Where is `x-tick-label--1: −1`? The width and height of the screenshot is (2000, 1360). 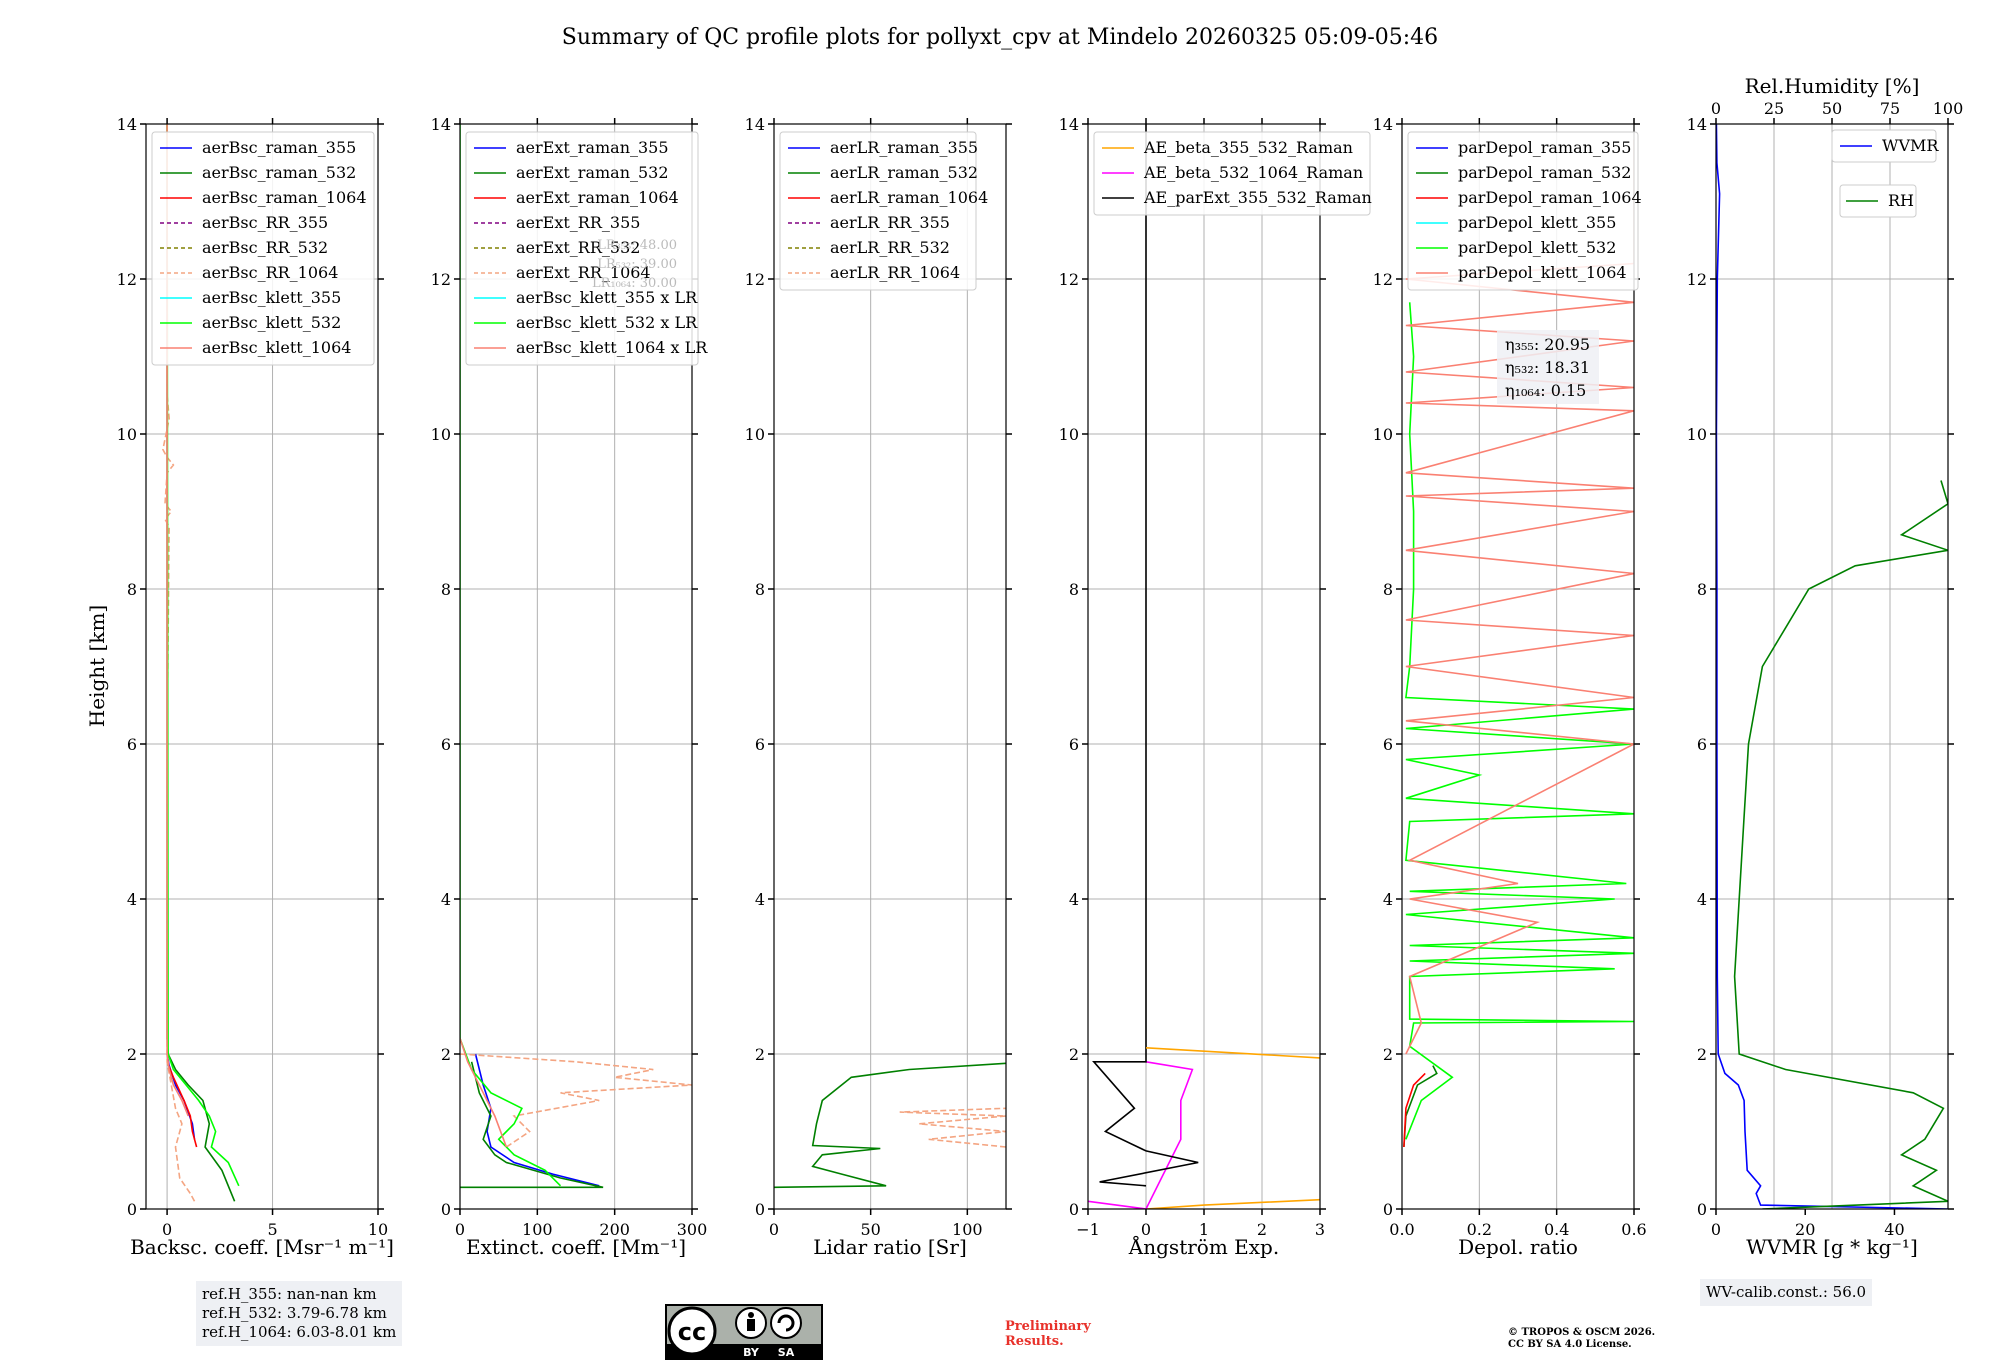 x-tick-label--1: −1 is located at coordinates (1088, 1229).